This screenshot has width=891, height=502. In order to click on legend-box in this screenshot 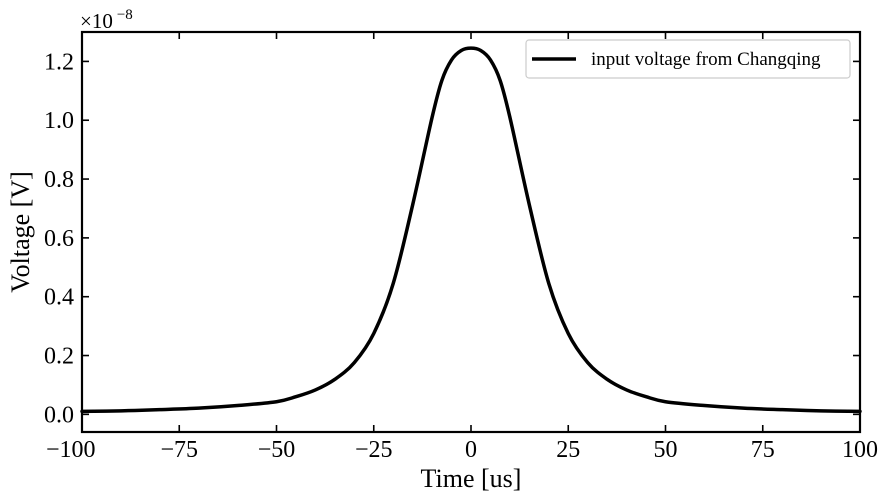, I will do `click(688, 59)`.